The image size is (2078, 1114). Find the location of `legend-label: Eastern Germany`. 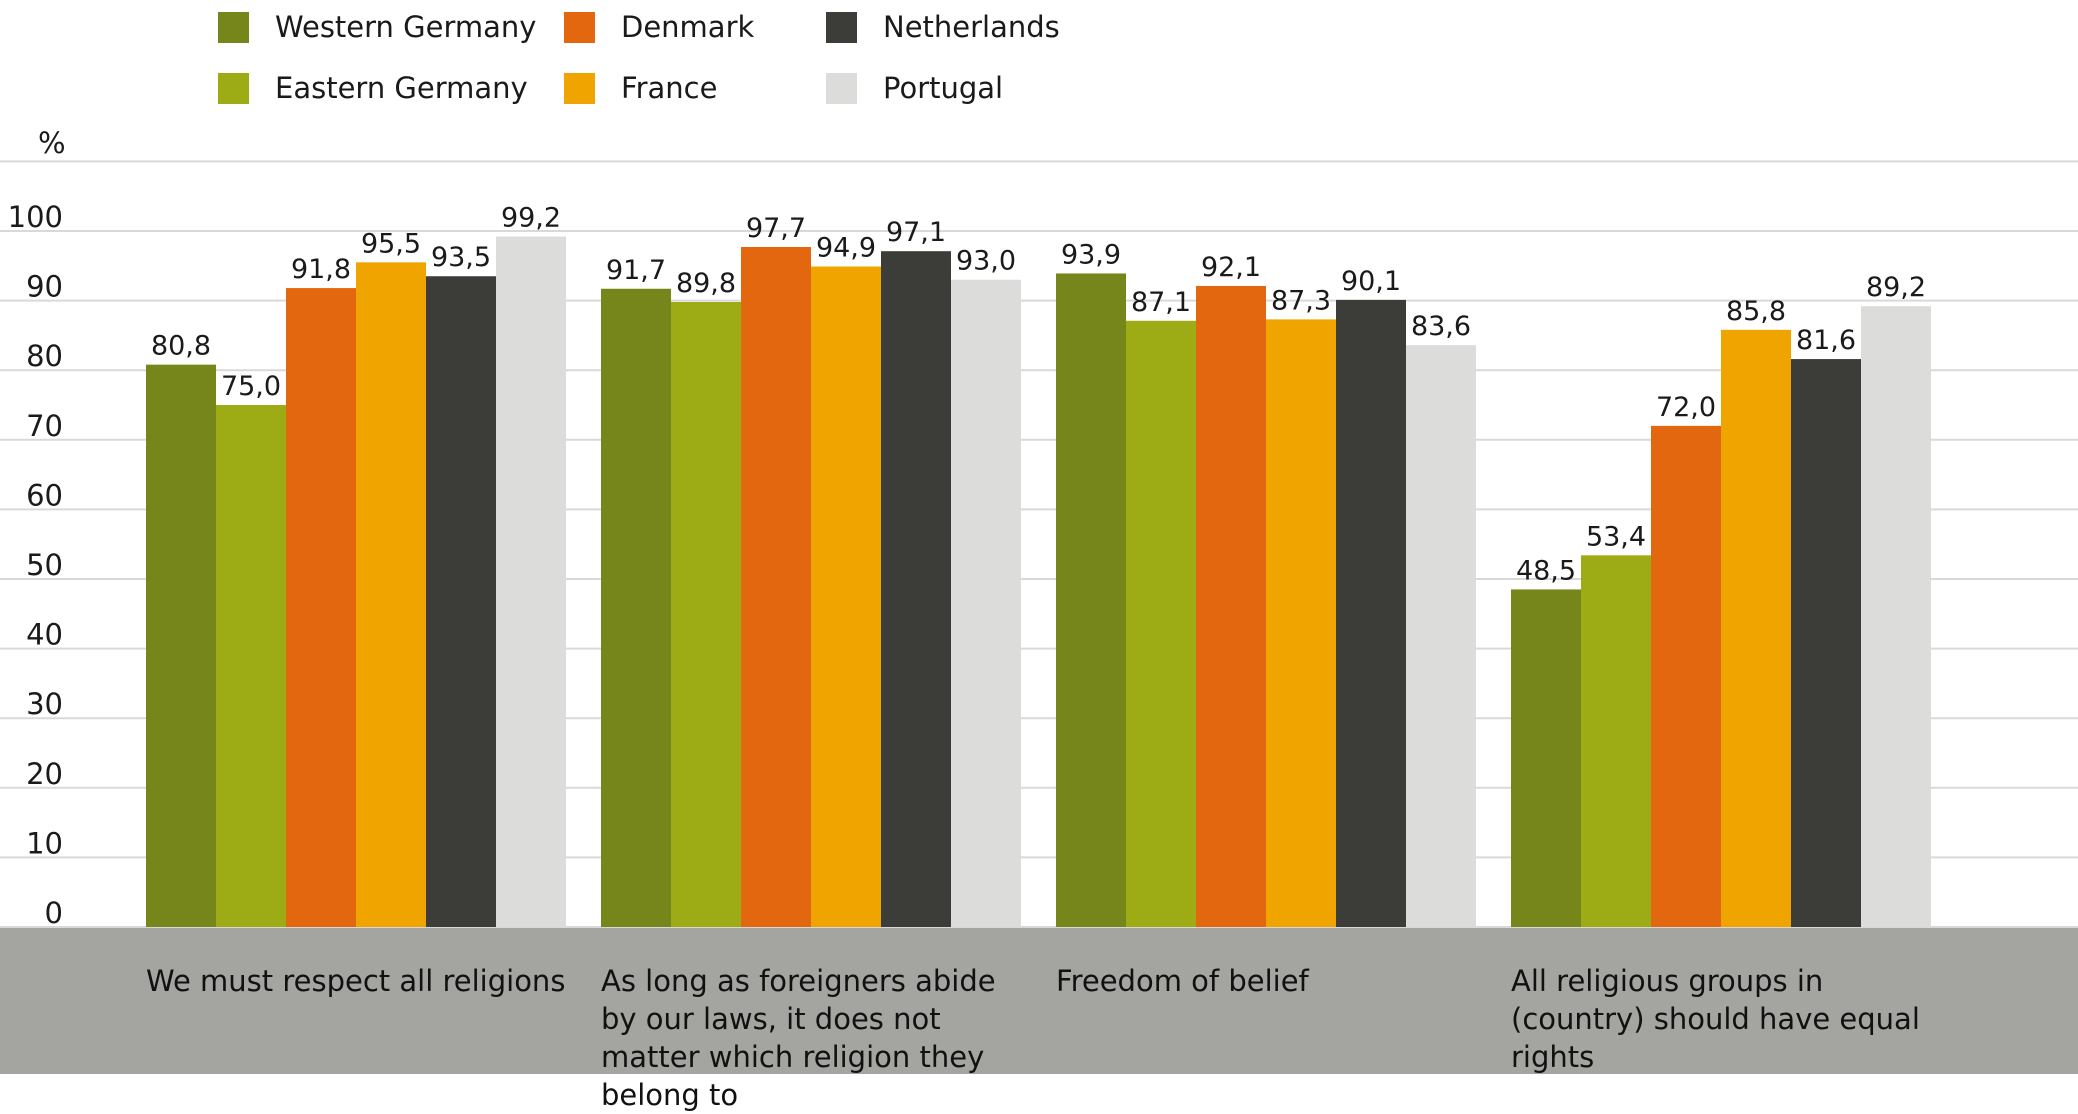

legend-label: Eastern Germany is located at coordinates (401, 88).